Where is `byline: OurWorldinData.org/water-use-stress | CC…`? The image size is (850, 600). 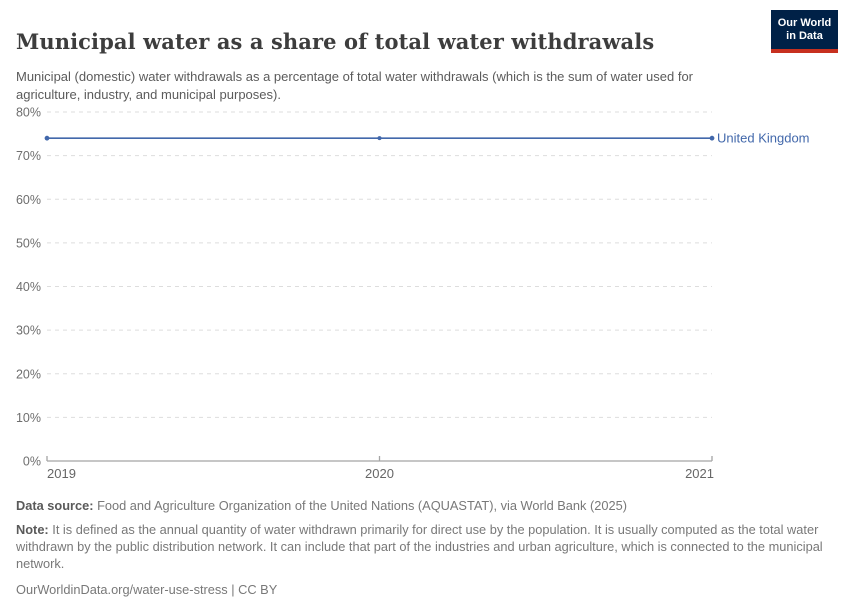 byline: OurWorldinData.org/water-use-stress | CC… is located at coordinates (426, 589).